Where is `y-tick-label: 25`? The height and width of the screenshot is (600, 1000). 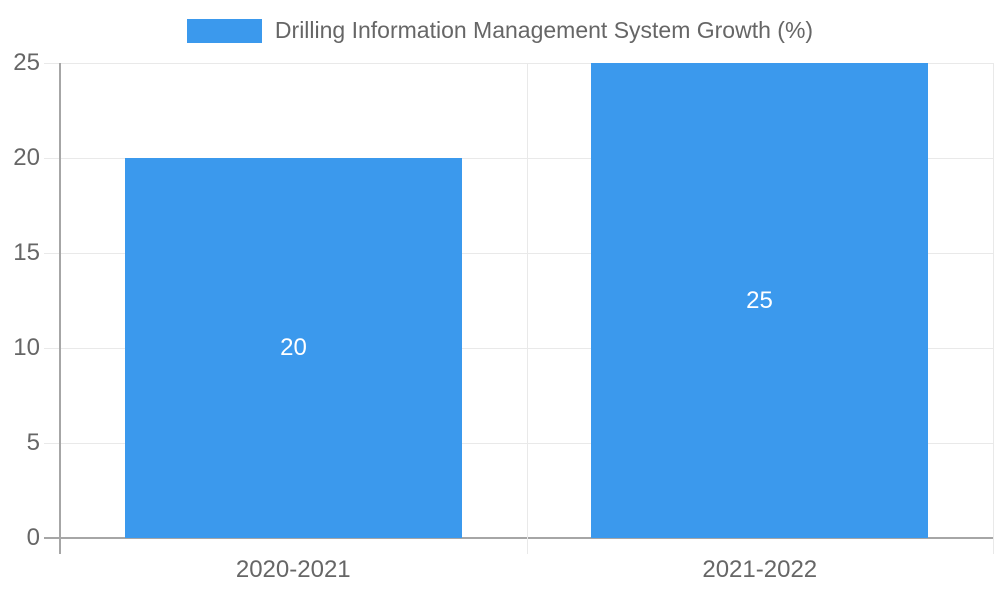
y-tick-label: 25 is located at coordinates (26, 62).